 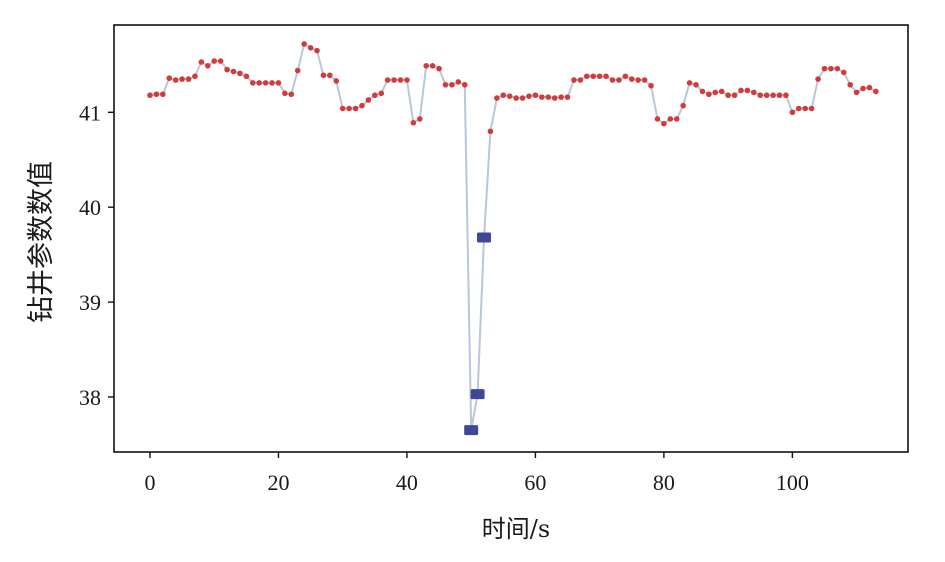 I want to click on x-tick-label: 60, so click(x=535, y=482).